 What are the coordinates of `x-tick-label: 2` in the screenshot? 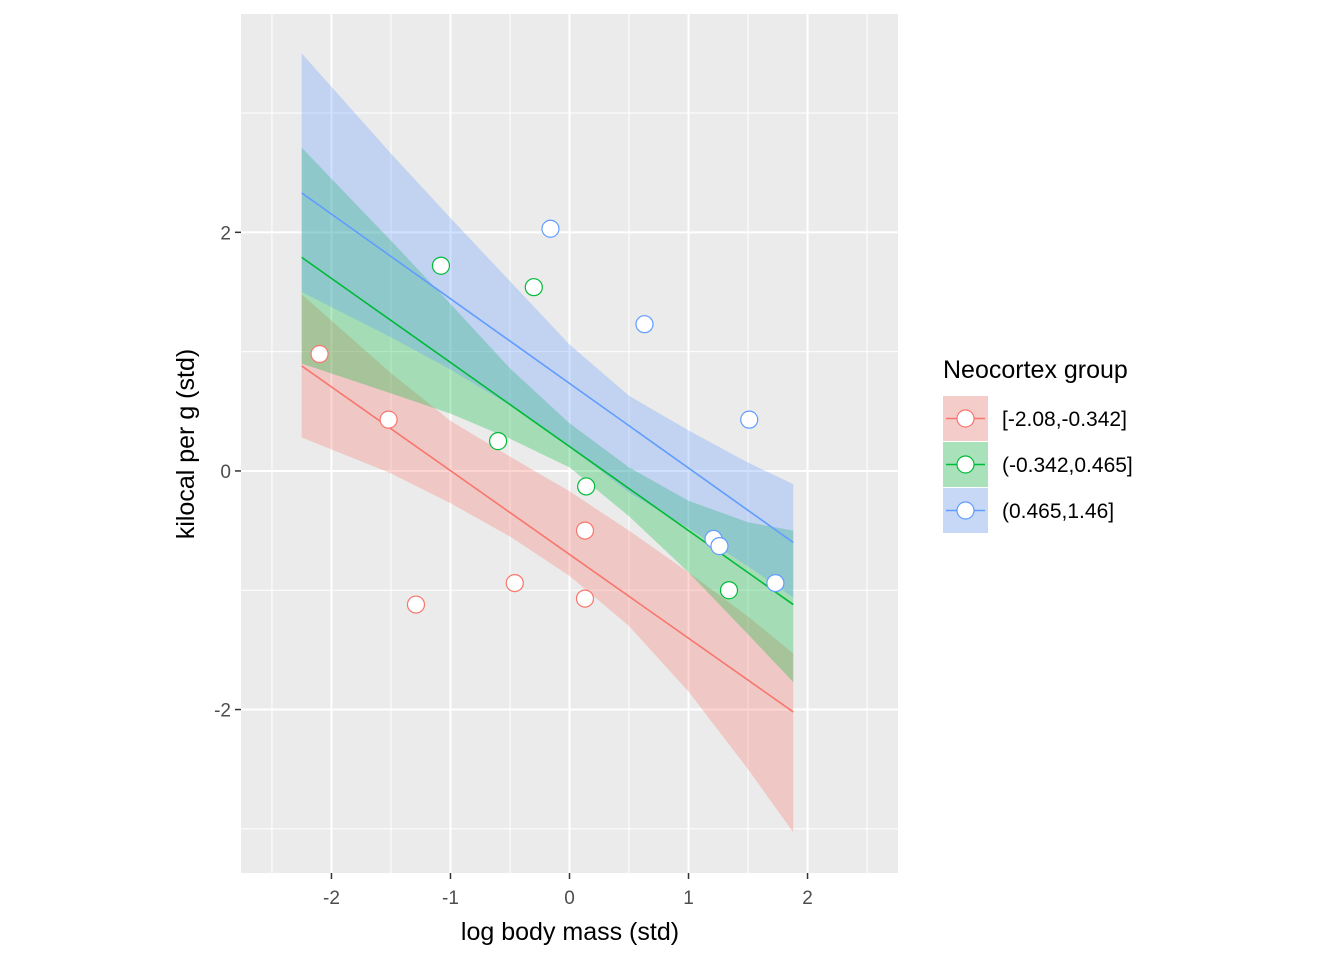 It's located at (807, 898).